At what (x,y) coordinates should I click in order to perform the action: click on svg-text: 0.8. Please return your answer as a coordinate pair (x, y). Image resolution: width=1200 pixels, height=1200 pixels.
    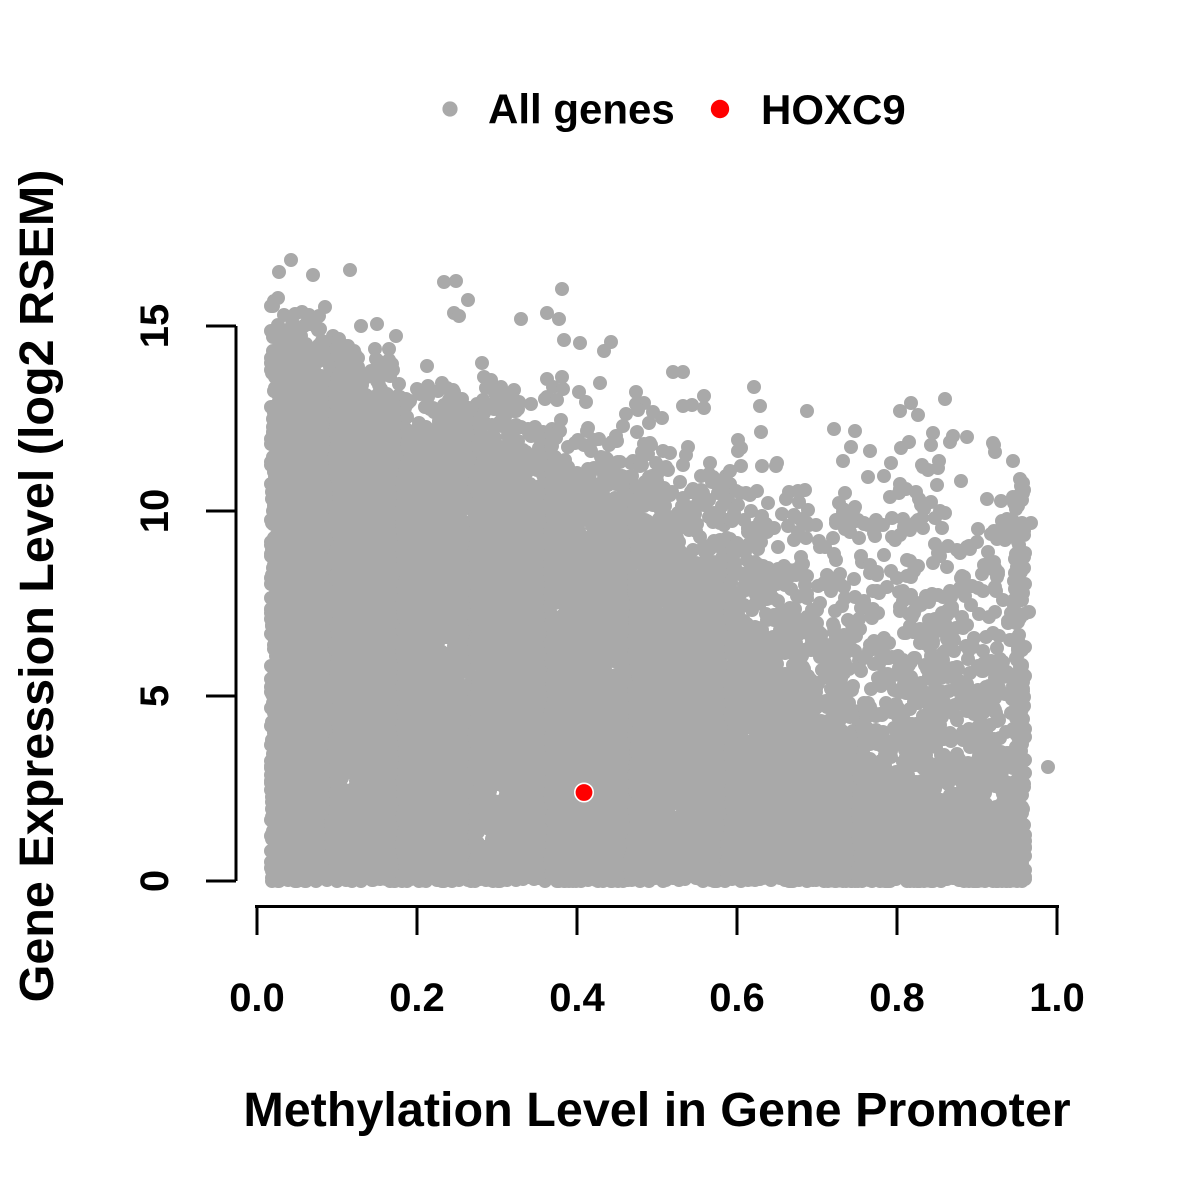
    Looking at the image, I should click on (897, 998).